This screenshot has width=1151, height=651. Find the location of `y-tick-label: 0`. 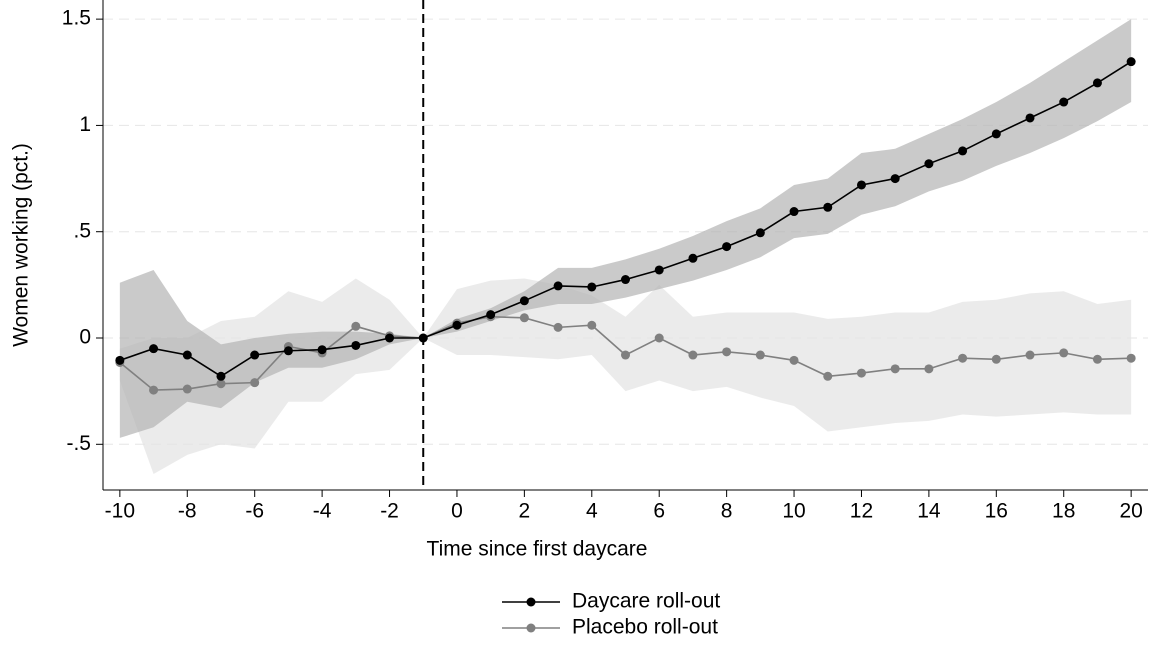

y-tick-label: 0 is located at coordinates (85, 337).